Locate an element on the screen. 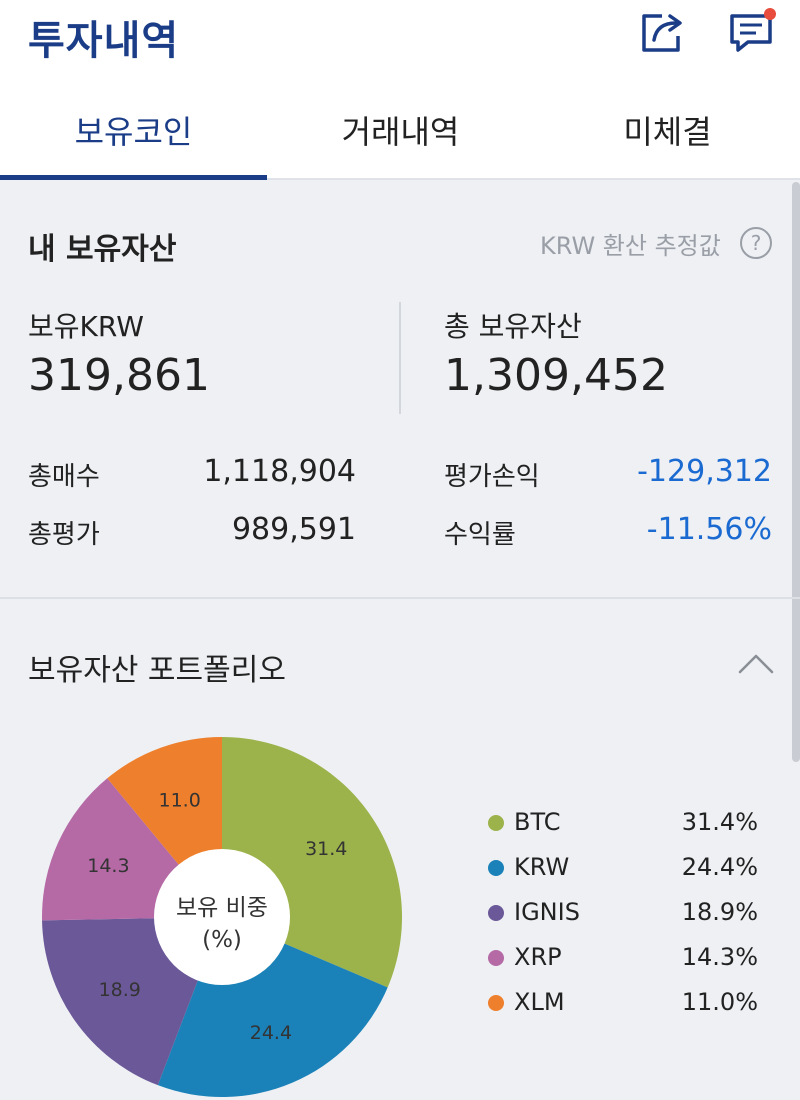 The width and height of the screenshot is (800, 1100). legend-name: XRP is located at coordinates (538, 957).